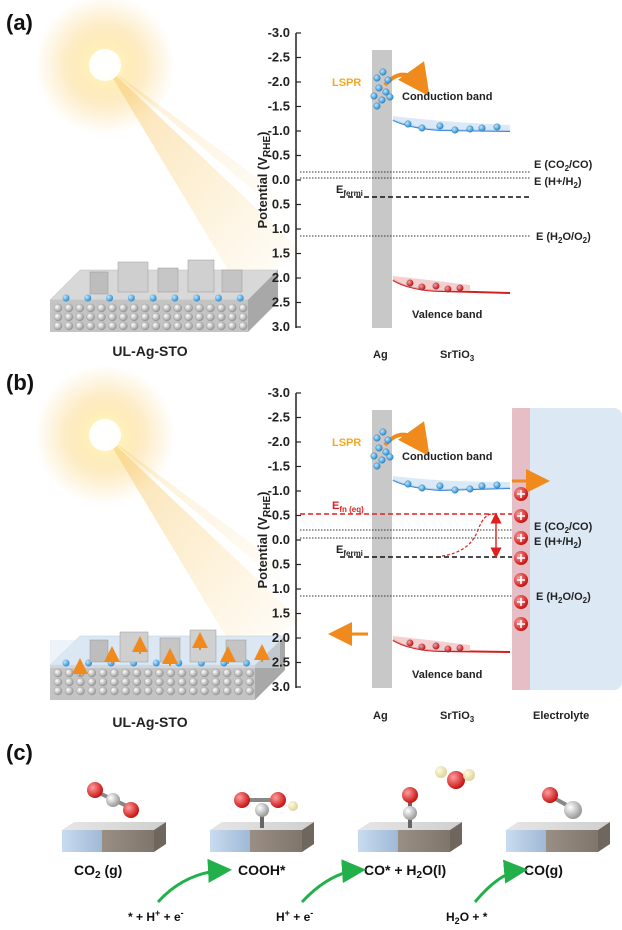 The width and height of the screenshot is (622, 930). What do you see at coordinates (562, 803) in the screenshot?
I see `co-molecule` at bounding box center [562, 803].